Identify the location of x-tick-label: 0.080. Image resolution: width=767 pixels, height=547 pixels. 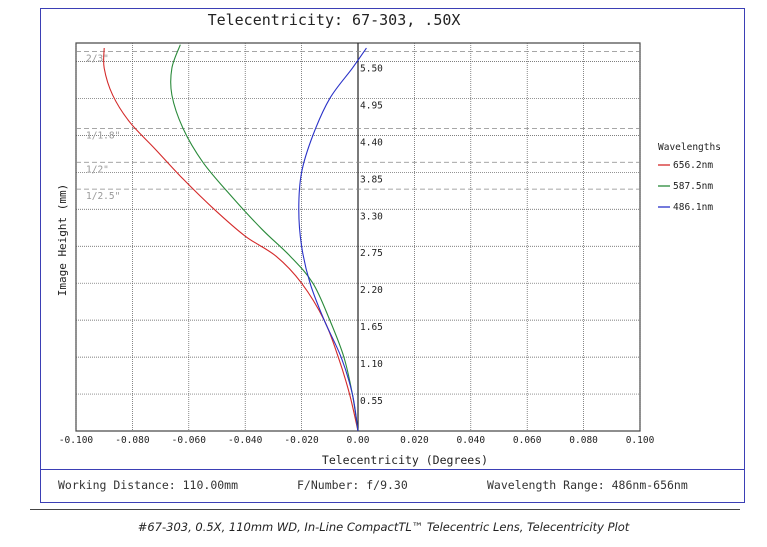
(583, 440).